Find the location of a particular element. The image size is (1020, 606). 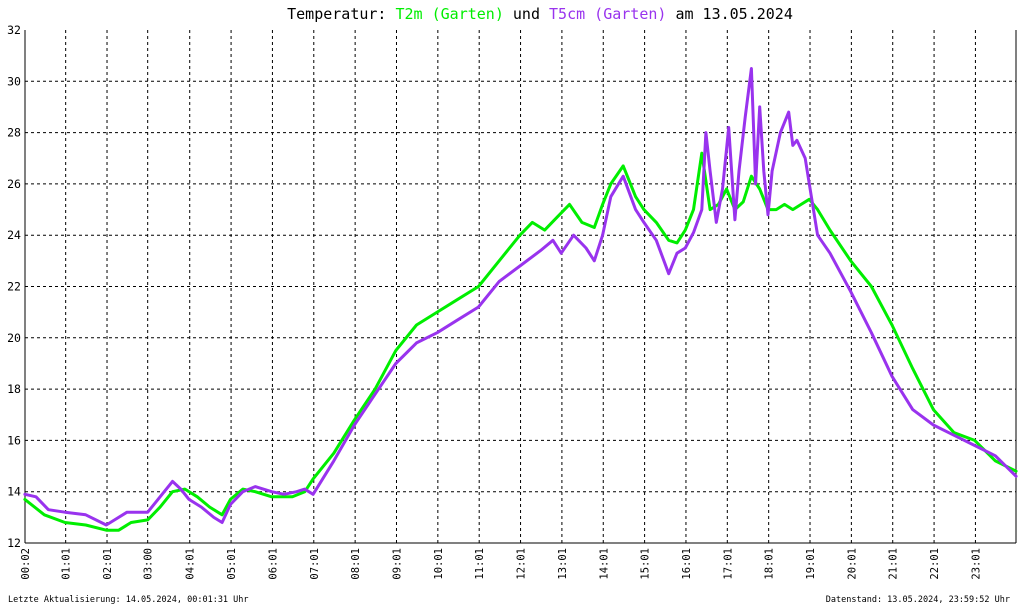

x-tick-label: 17:01 is located at coordinates (728, 564).